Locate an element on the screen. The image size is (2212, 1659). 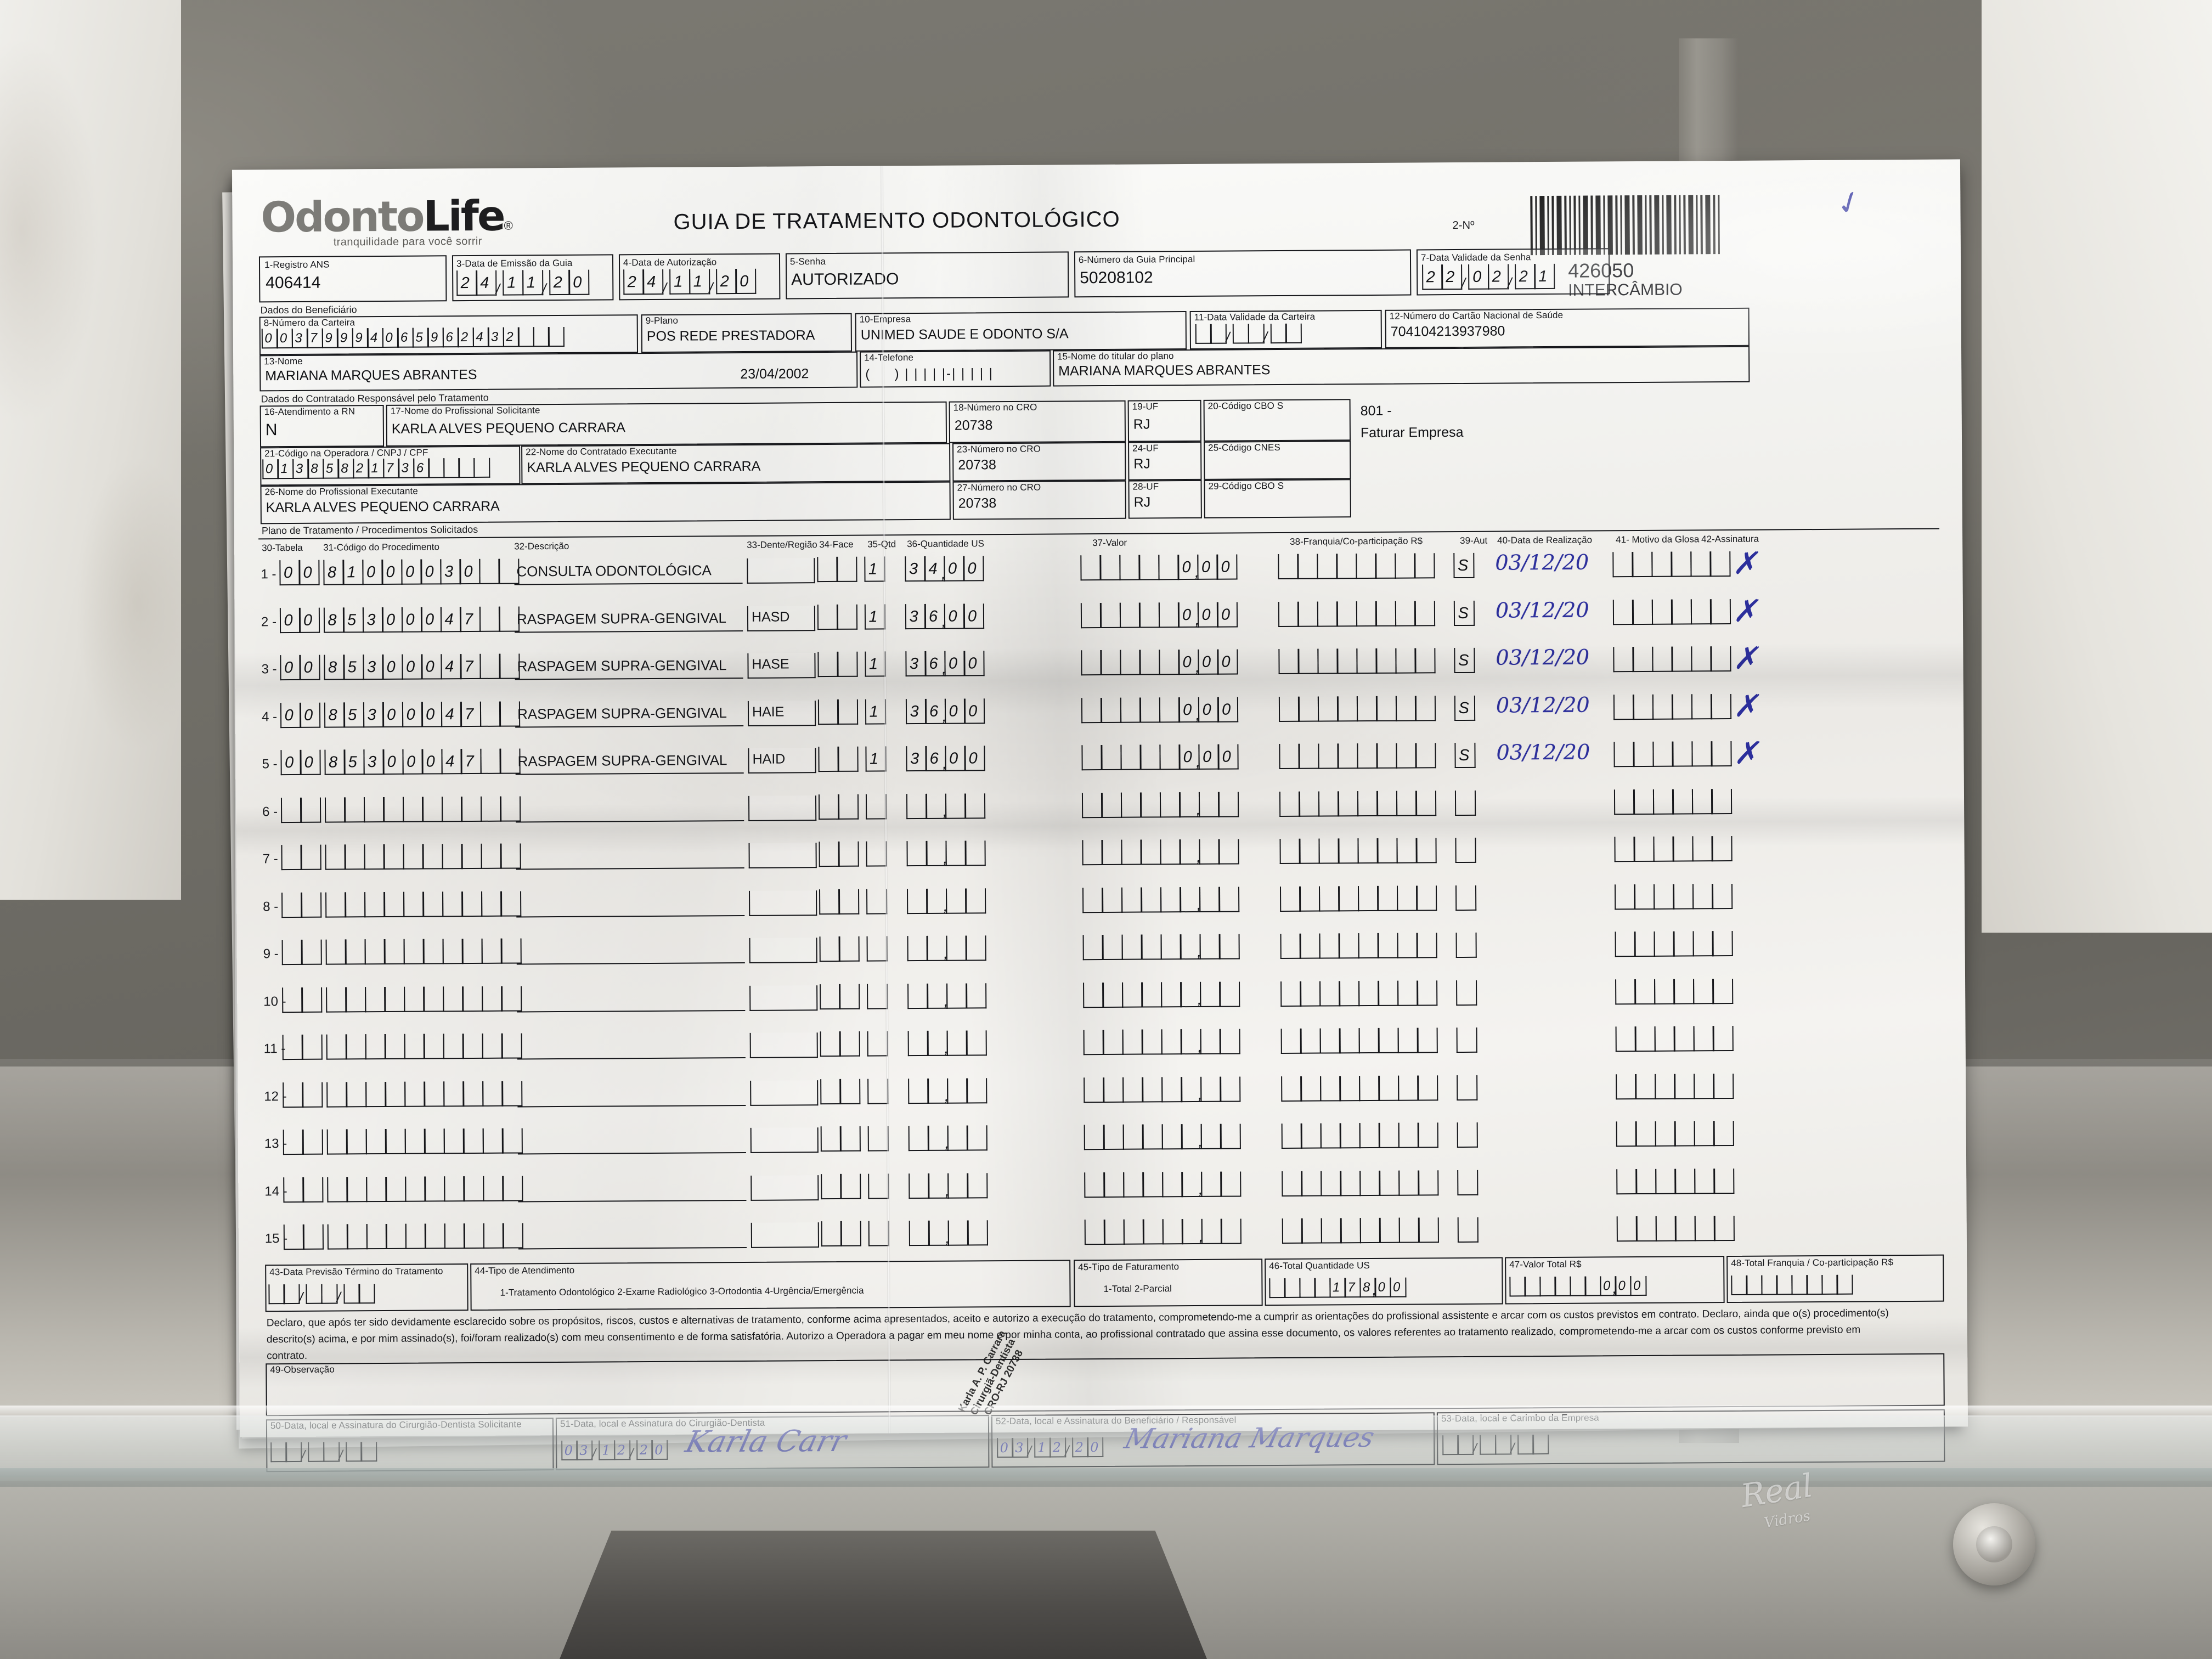
field-13-value: MARIANA MARQUES ABRANTES is located at coordinates (371, 375).